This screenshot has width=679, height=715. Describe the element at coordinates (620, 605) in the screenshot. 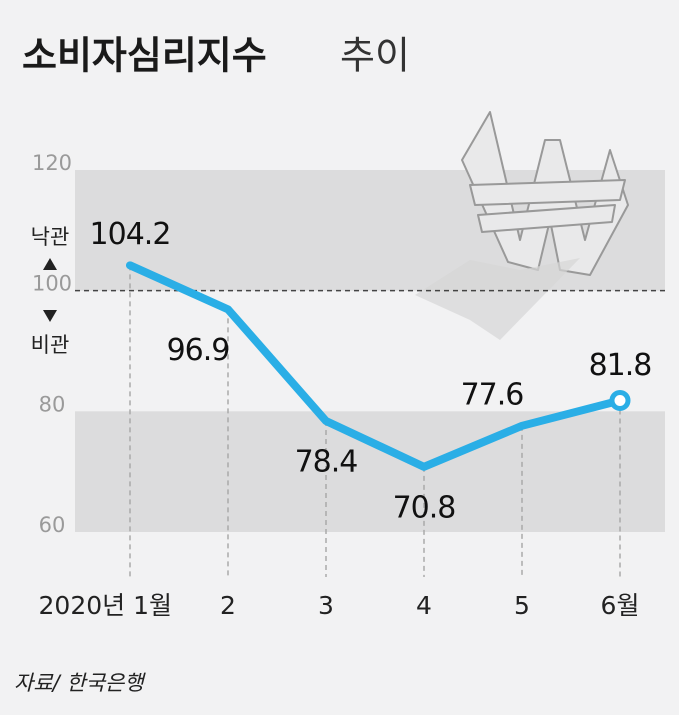

I see `x-tick-label: 6월` at that location.